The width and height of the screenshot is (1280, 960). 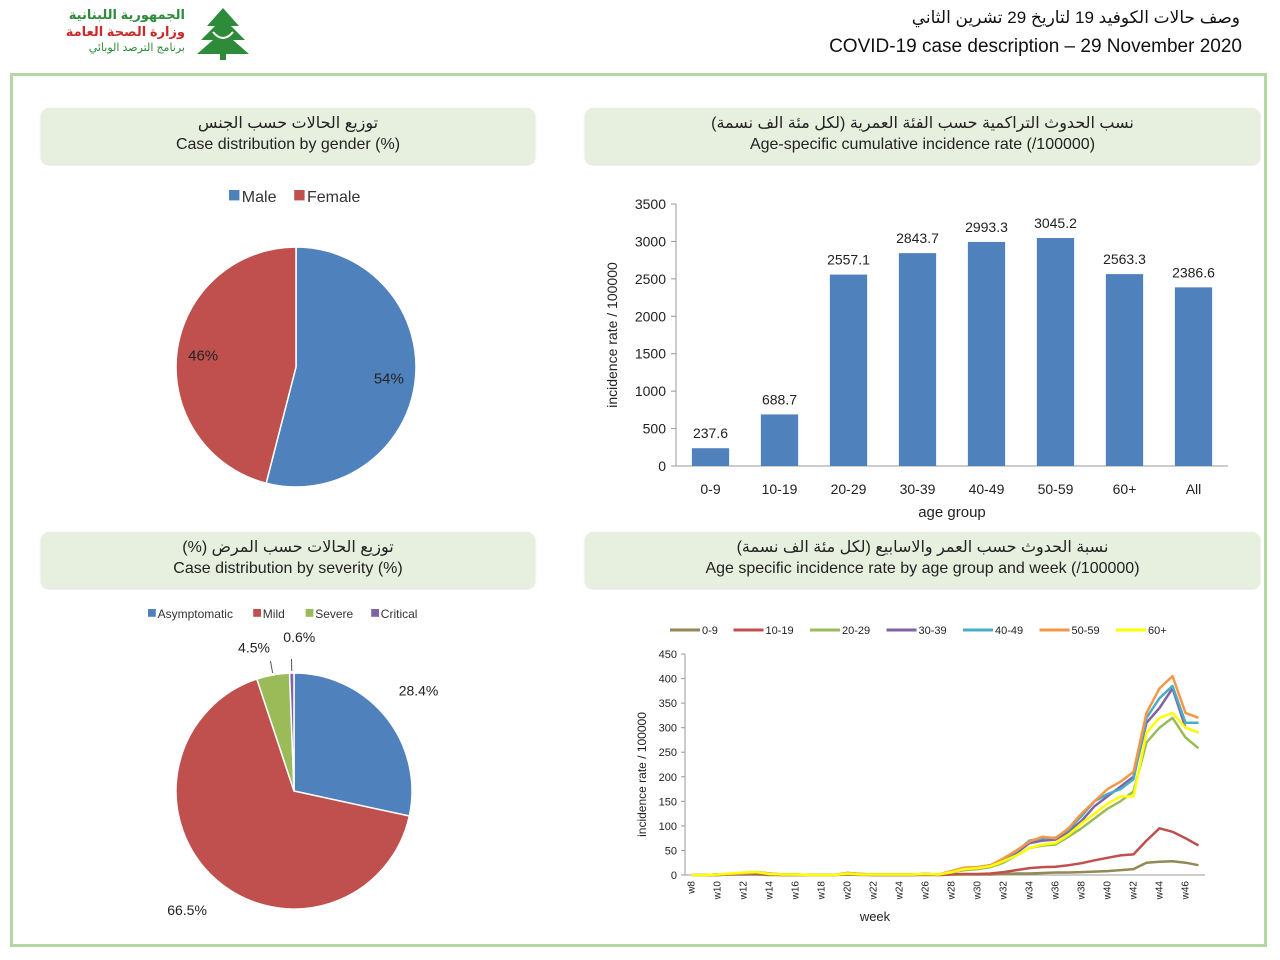 What do you see at coordinates (744, 891) in the screenshot?
I see `x-tick-label: w12` at bounding box center [744, 891].